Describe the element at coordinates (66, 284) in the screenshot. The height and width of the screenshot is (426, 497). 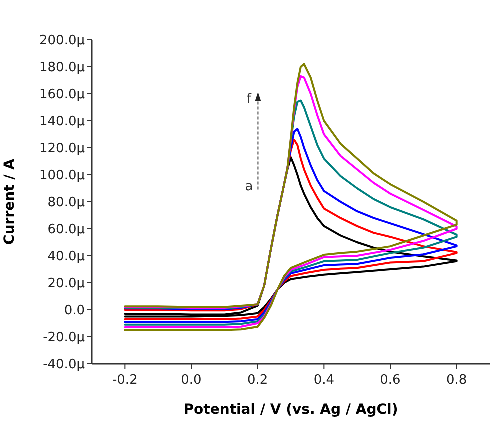
I see `y-tick-label: 20.0µ` at that location.